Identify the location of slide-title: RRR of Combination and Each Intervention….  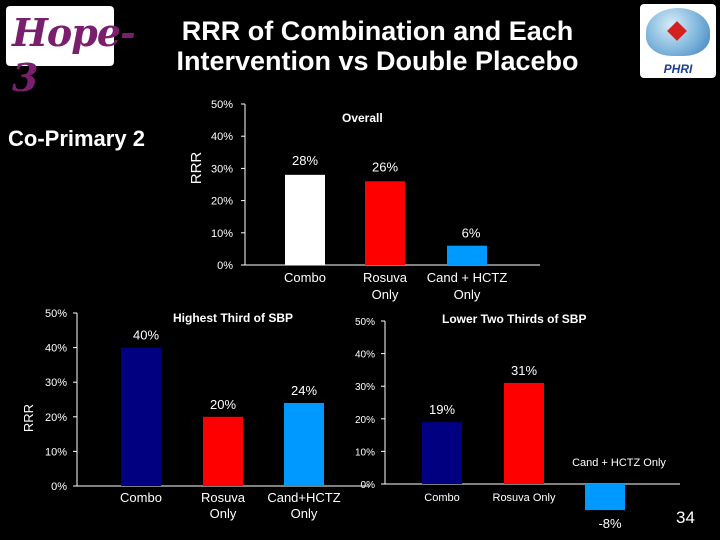
(377, 46).